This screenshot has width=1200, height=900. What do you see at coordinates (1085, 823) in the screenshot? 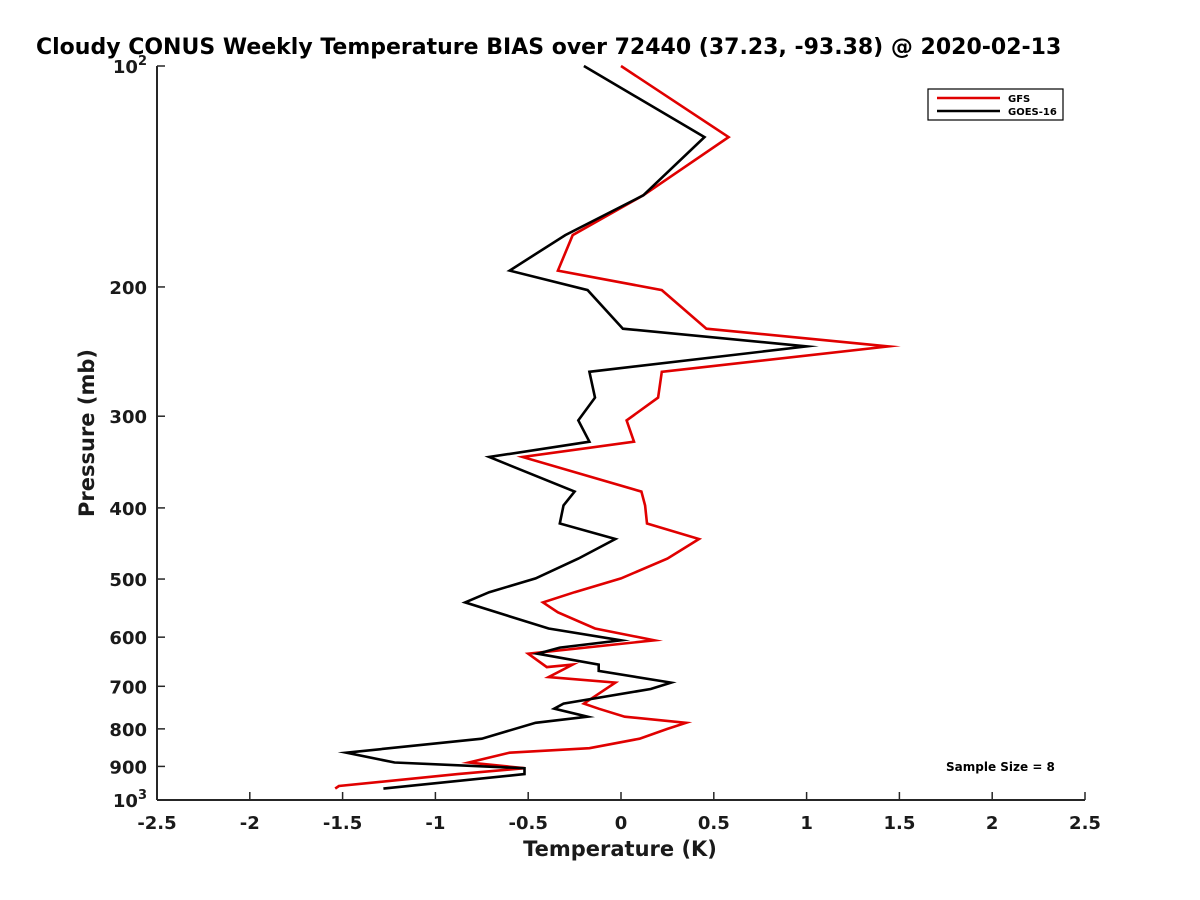
I see `x-tick-label: 2.5` at bounding box center [1085, 823].